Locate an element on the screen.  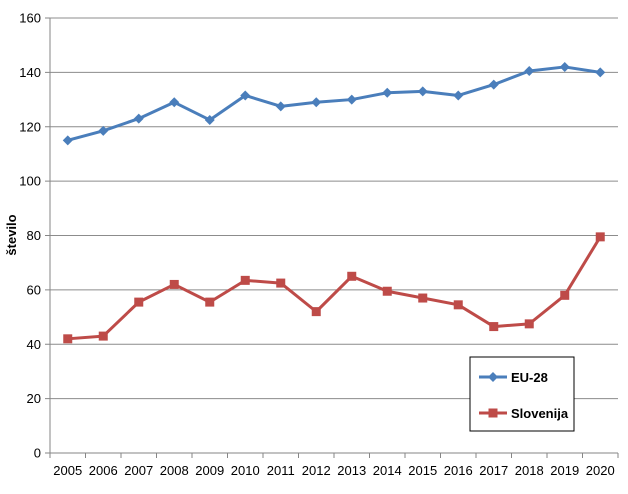
y-tick-label: 120 is located at coordinates (30, 126).